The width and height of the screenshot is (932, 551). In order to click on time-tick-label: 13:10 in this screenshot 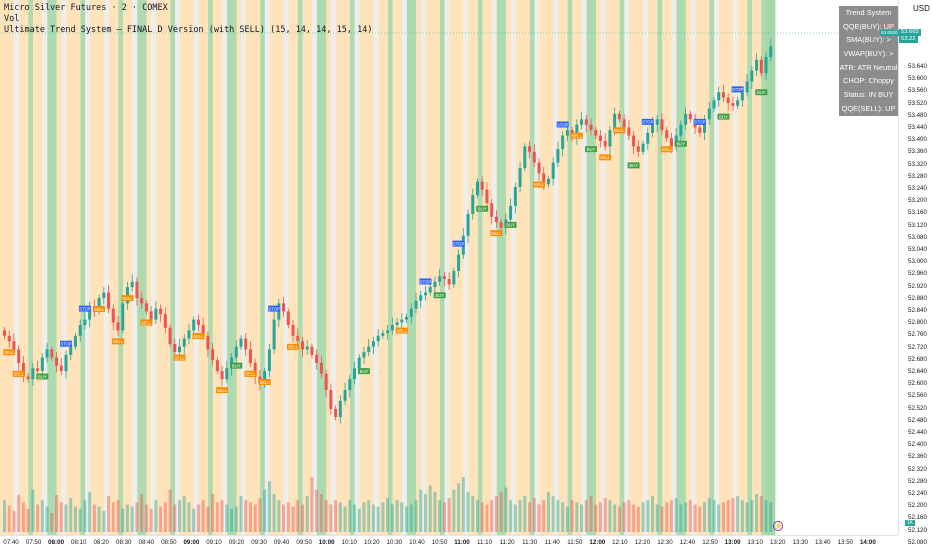, I will do `click(755, 542)`.